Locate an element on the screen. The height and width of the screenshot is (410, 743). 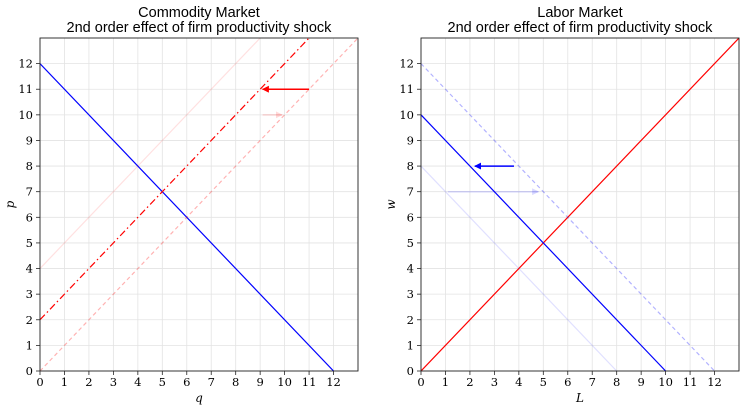
x-axis-label: L is located at coordinates (579, 398).